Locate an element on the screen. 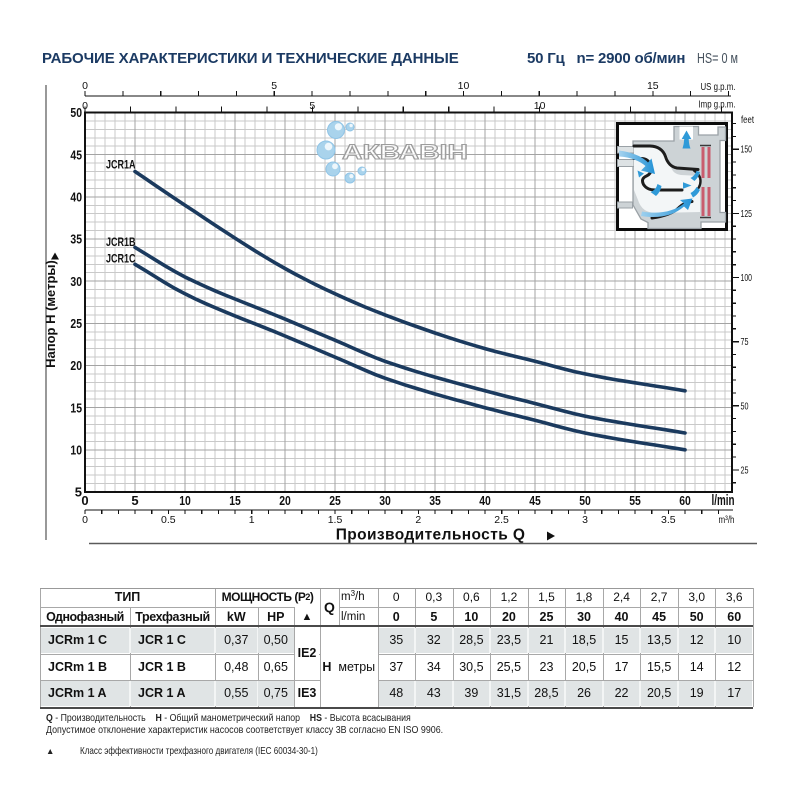 The width and height of the screenshot is (800, 800). svg-text: l/min is located at coordinates (723, 501).